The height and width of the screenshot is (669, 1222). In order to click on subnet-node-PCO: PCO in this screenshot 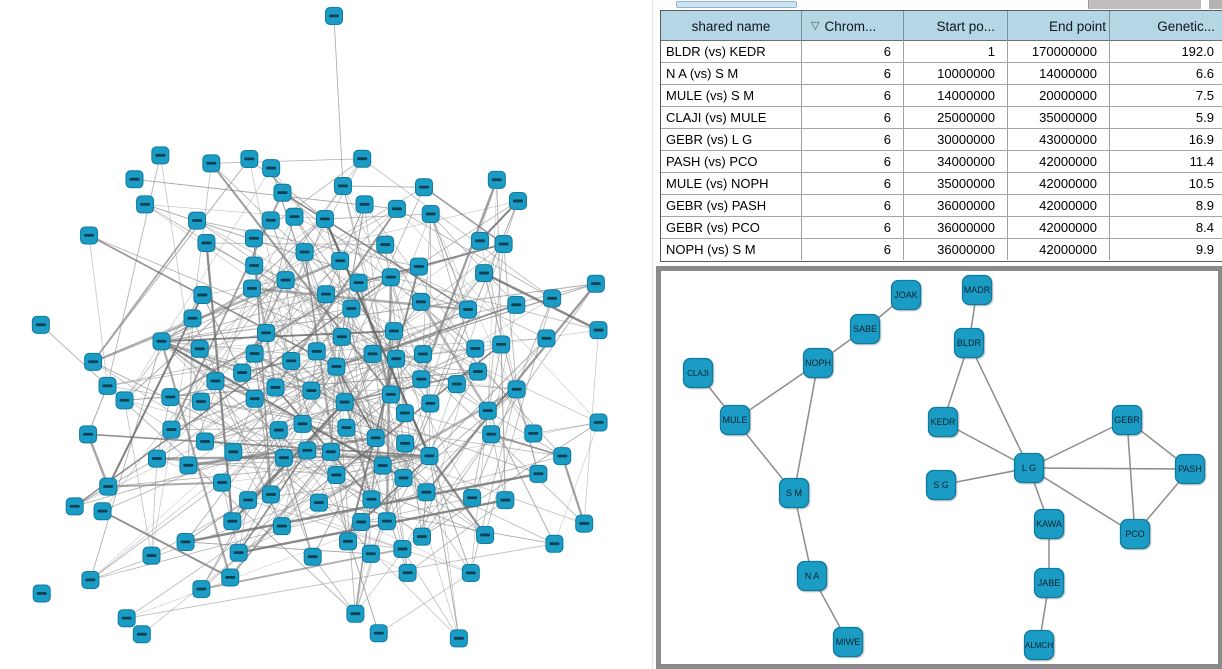, I will do `click(1135, 534)`.